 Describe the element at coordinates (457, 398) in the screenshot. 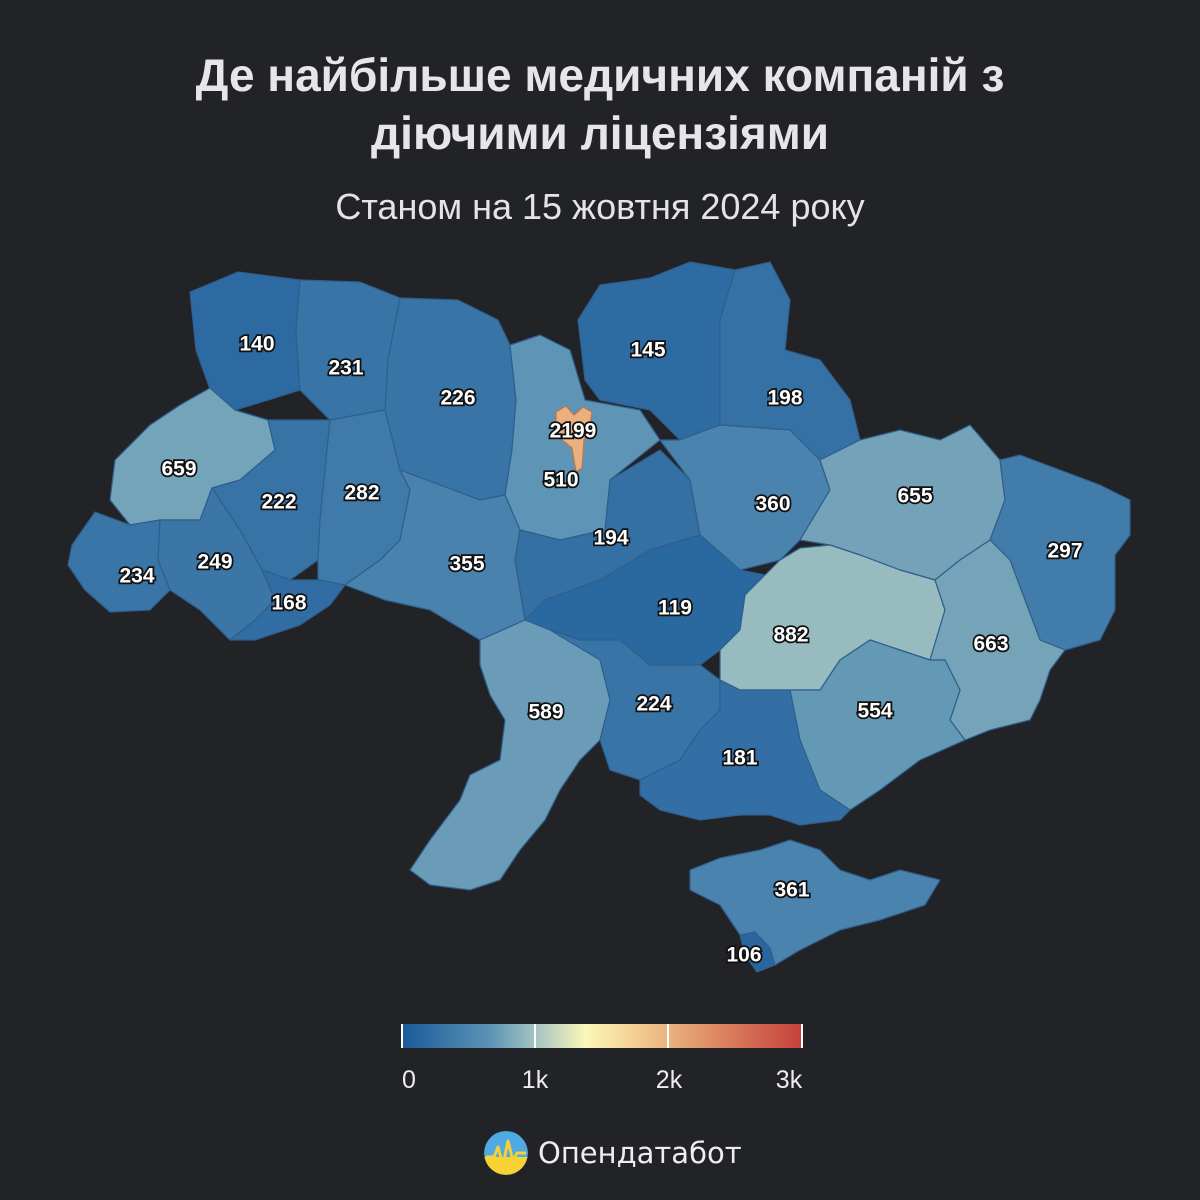

I see `value-label-zhytomyr: 226` at that location.